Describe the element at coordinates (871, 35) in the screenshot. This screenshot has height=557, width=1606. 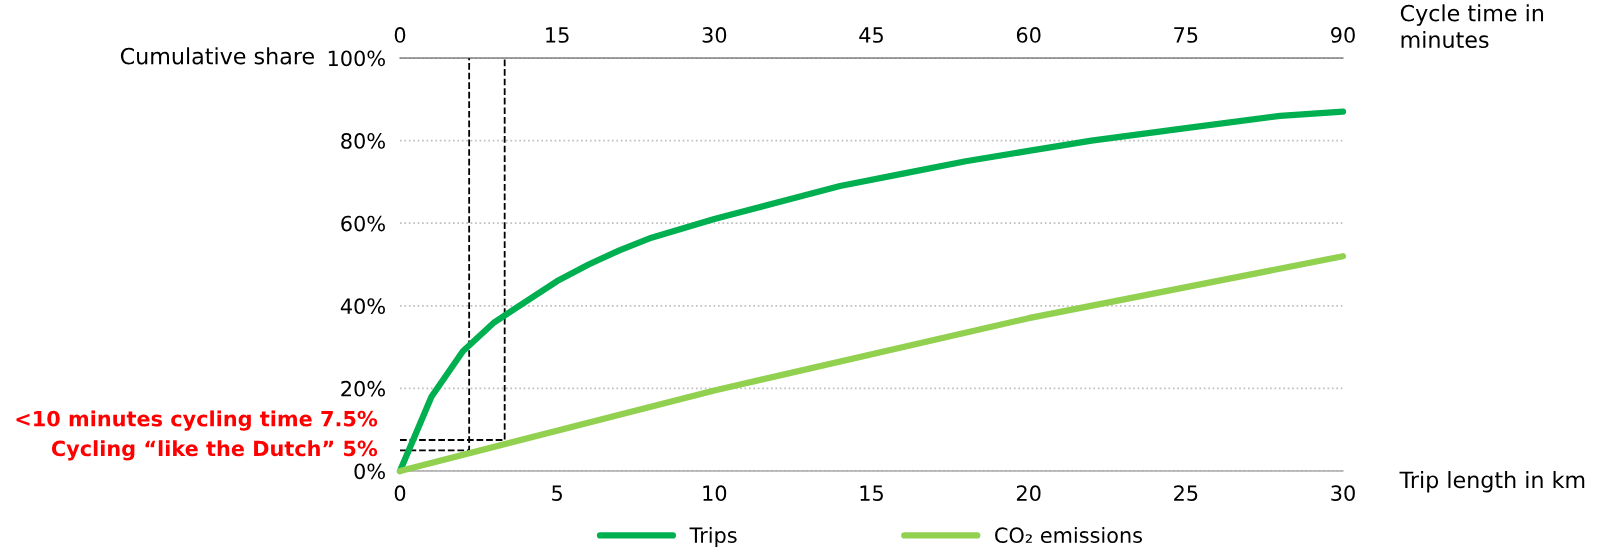
I see `x2-tick-label: 45` at that location.